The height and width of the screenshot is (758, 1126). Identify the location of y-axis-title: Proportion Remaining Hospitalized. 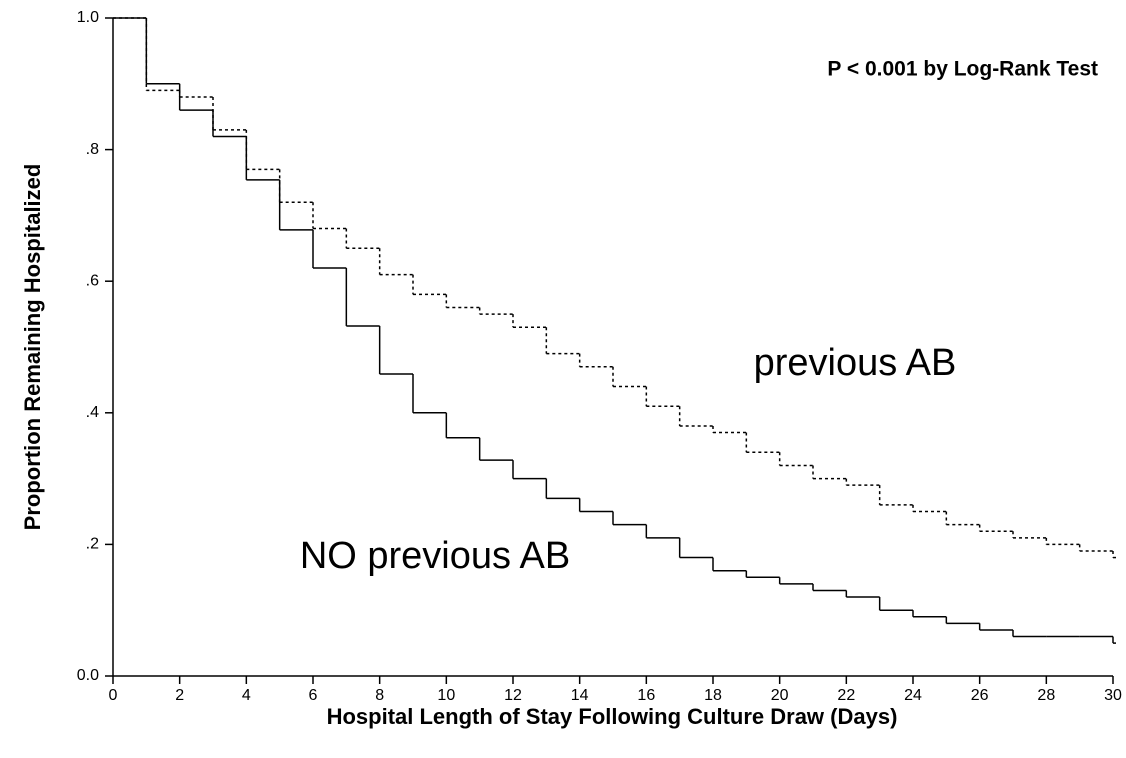
(32, 347).